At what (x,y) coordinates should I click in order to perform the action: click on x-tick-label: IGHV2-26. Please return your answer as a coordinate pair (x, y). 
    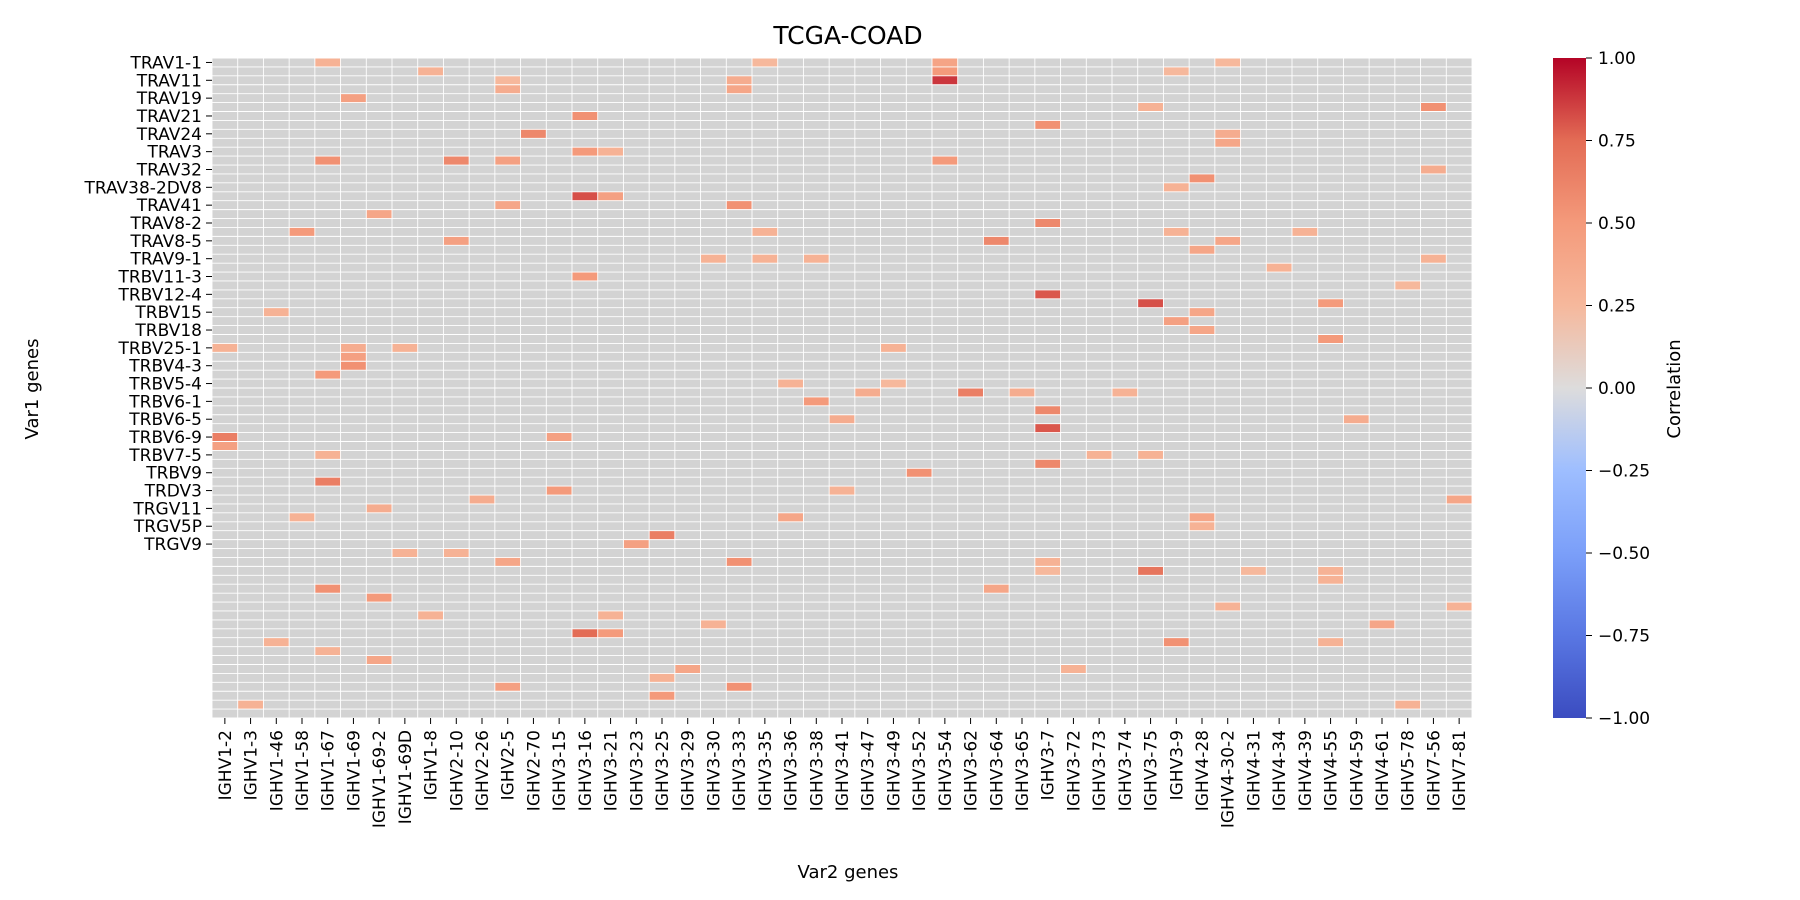
    Looking at the image, I should click on (483, 770).